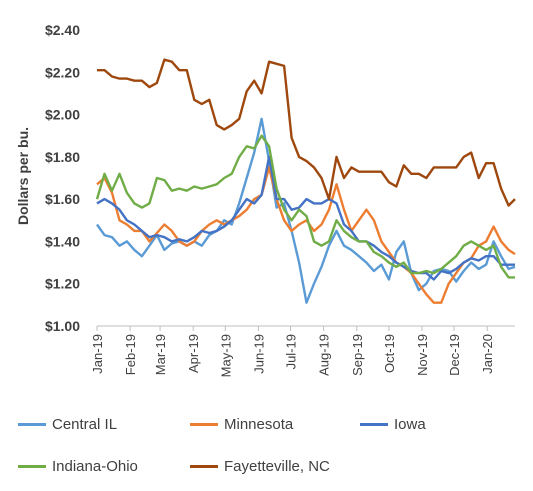 This screenshot has width=533, height=491. Describe the element at coordinates (62, 178) in the screenshot. I see `y-axis: $1.00 $1.20 $1.40 $1.60 $1.80 $2.00 $2.20 $2.40` at that location.